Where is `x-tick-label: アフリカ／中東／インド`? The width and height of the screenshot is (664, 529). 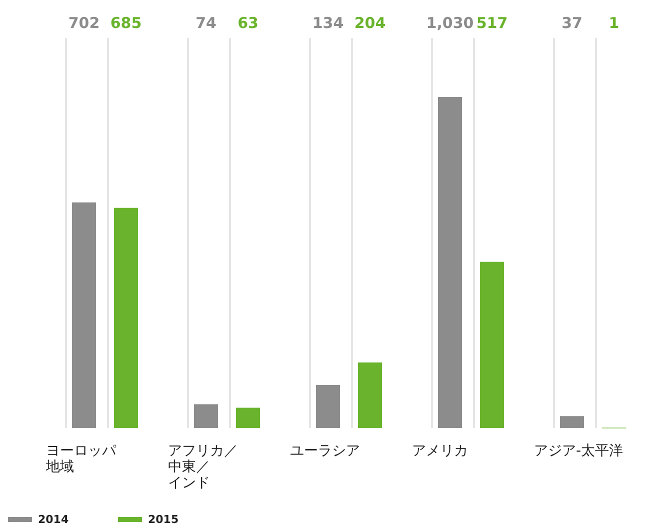
x-tick-label: アフリカ／中東／インド is located at coordinates (203, 467).